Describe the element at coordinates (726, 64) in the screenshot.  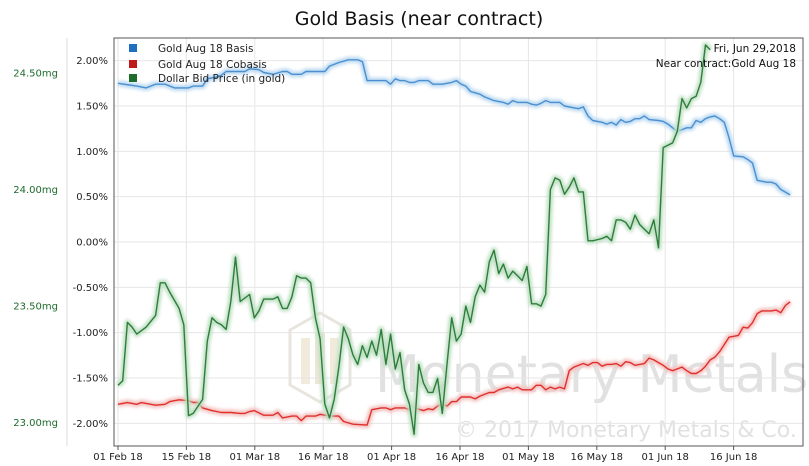
I see `info-contract: Near contract:Gold Aug 18` at that location.